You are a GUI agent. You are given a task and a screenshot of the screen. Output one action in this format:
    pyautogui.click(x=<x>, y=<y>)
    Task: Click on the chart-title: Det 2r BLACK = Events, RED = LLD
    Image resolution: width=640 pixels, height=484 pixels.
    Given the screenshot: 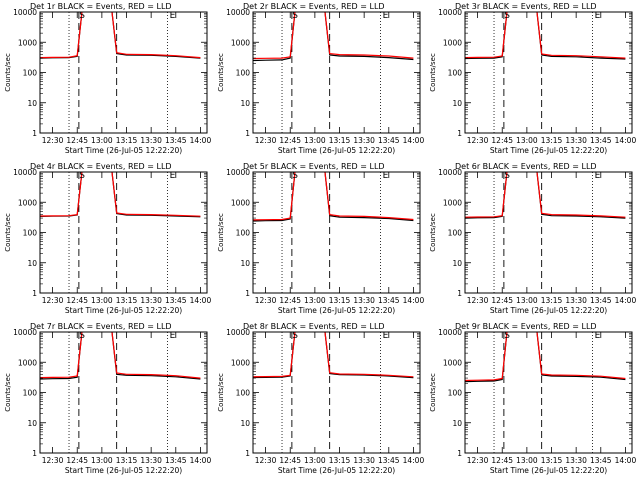 What is the action you would take?
    pyautogui.click(x=314, y=6)
    